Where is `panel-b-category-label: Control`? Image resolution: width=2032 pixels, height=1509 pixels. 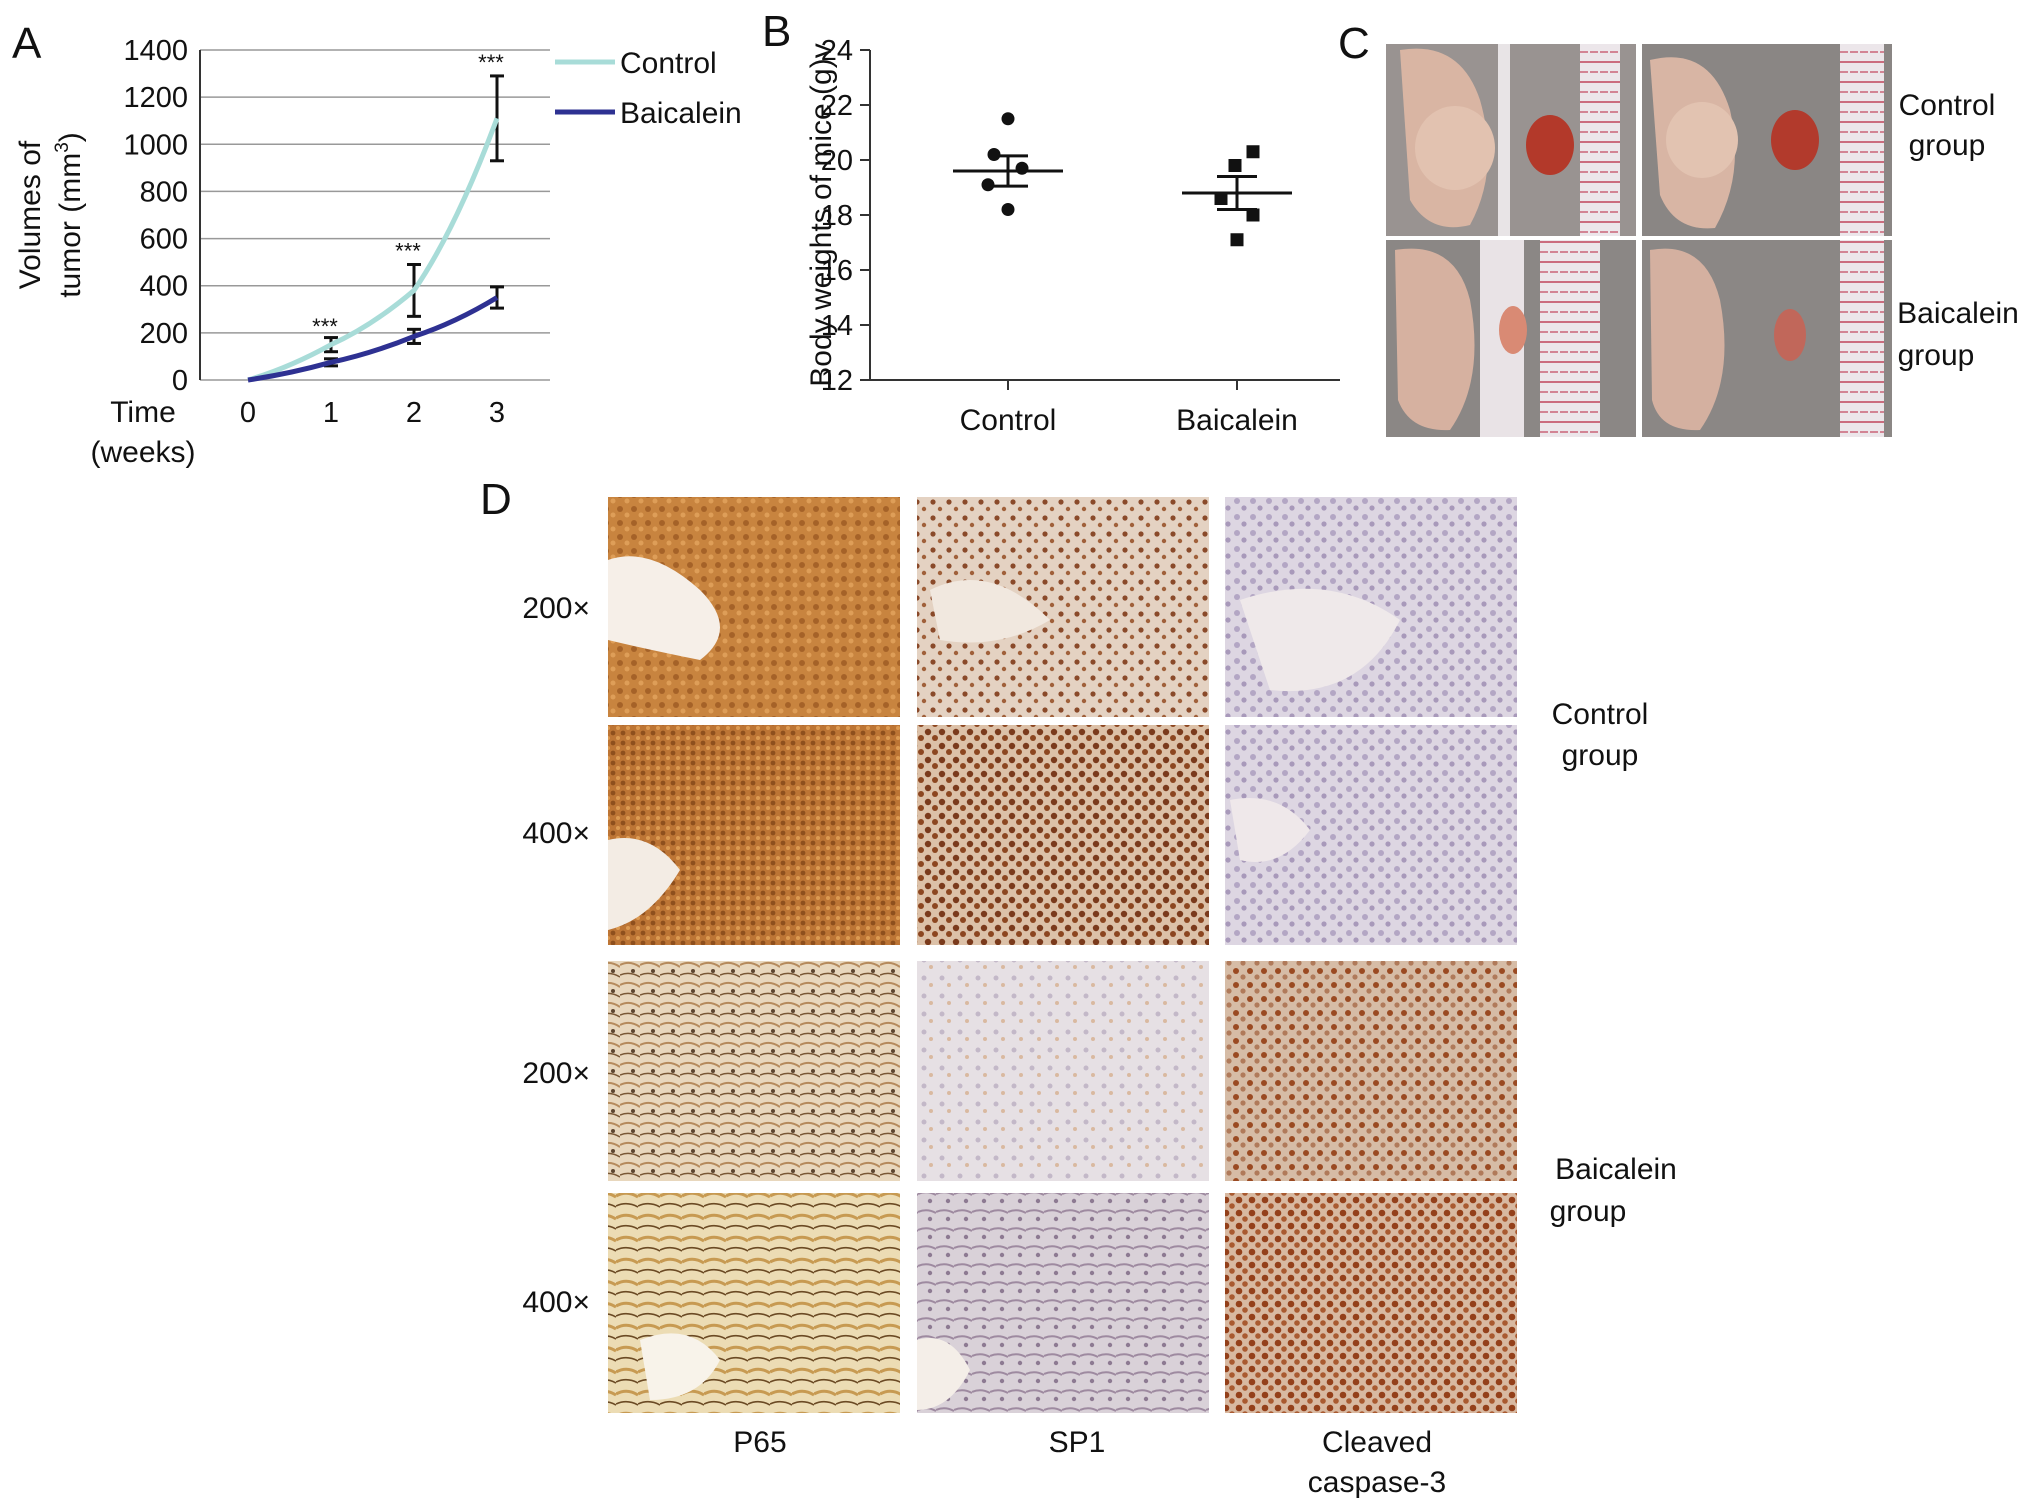 panel-b-category-label: Control is located at coordinates (1008, 420).